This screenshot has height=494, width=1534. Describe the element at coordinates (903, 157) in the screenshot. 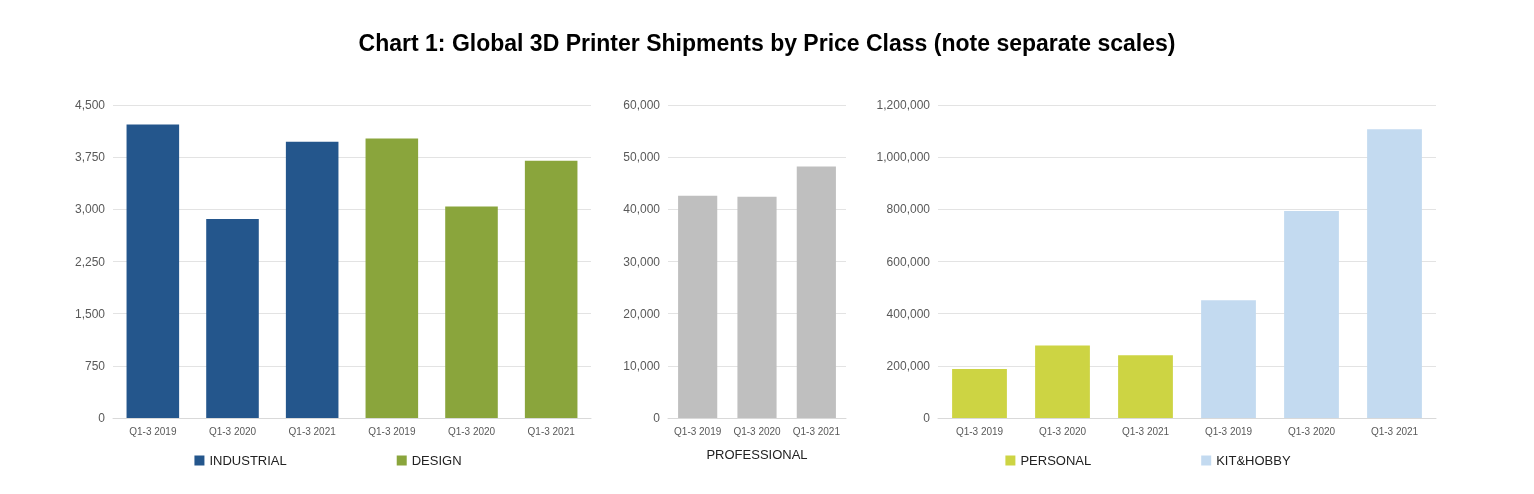

I see `y-tick-label: 1,000,000` at that location.